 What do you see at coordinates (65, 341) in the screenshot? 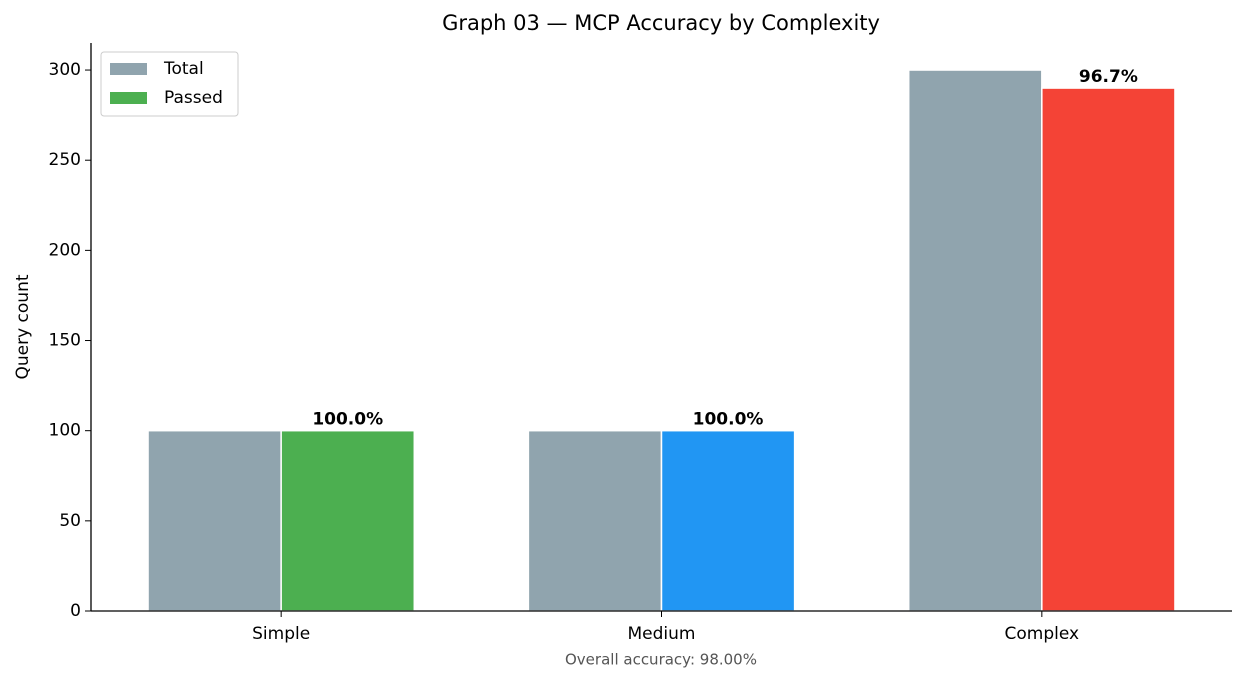
I see `y-tick-label: 150` at bounding box center [65, 341].